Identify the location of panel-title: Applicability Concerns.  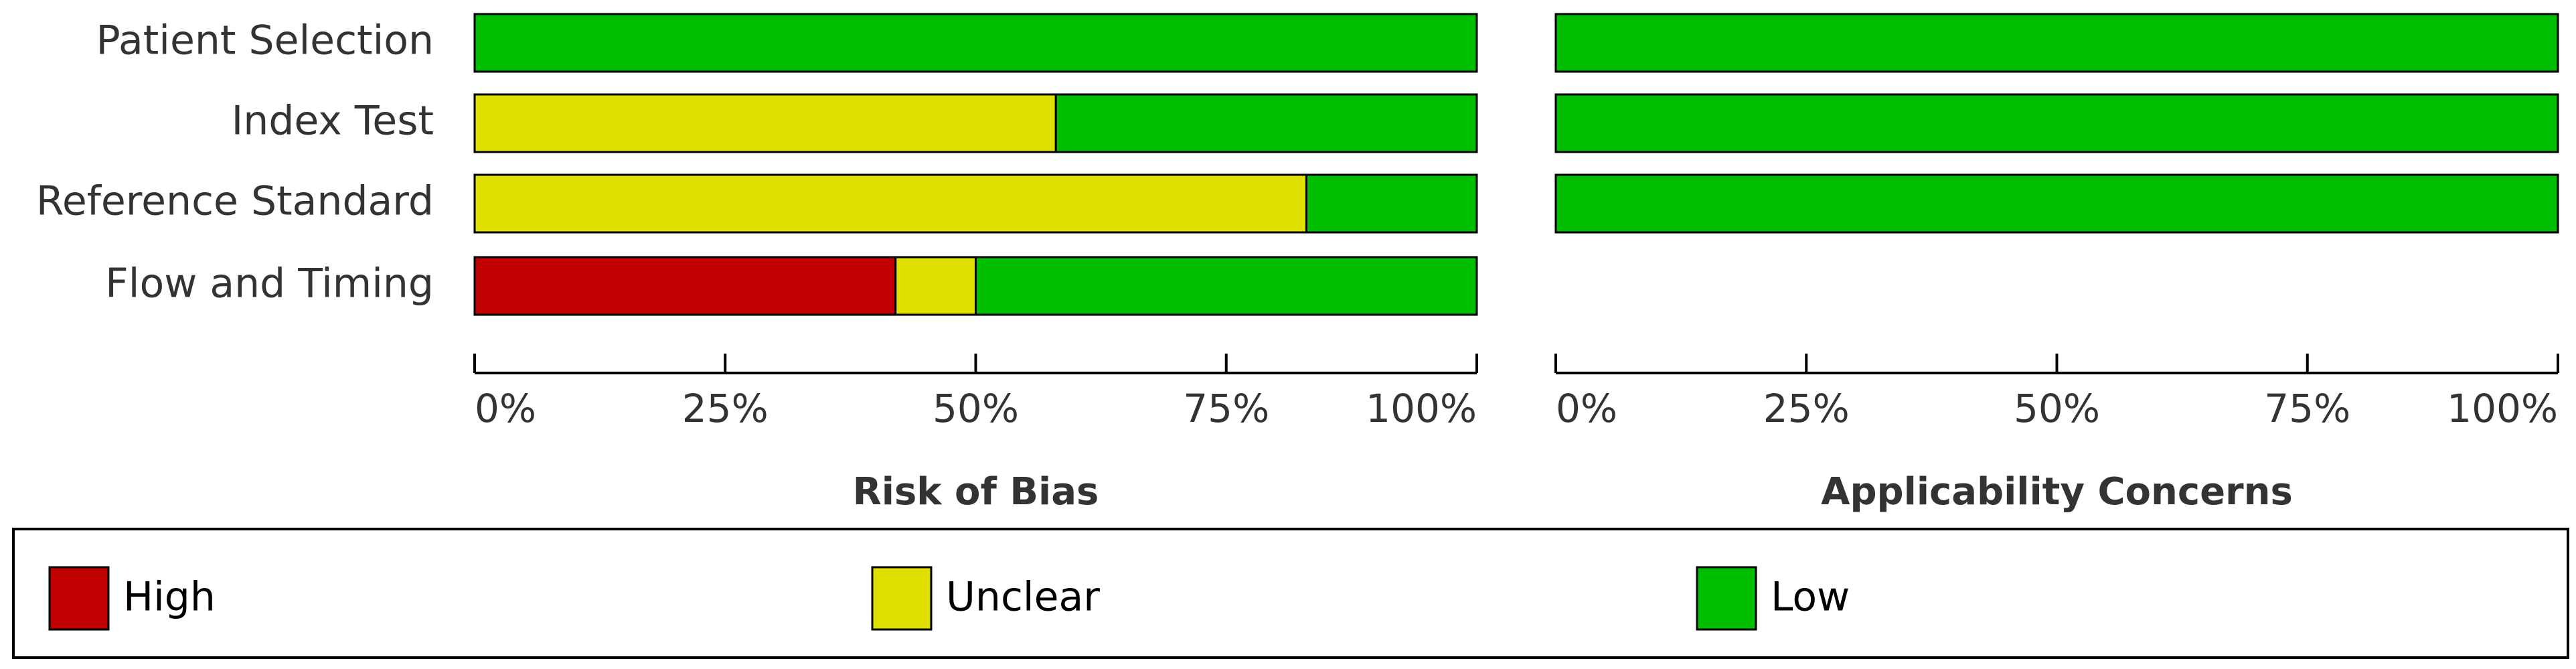
(2057, 492).